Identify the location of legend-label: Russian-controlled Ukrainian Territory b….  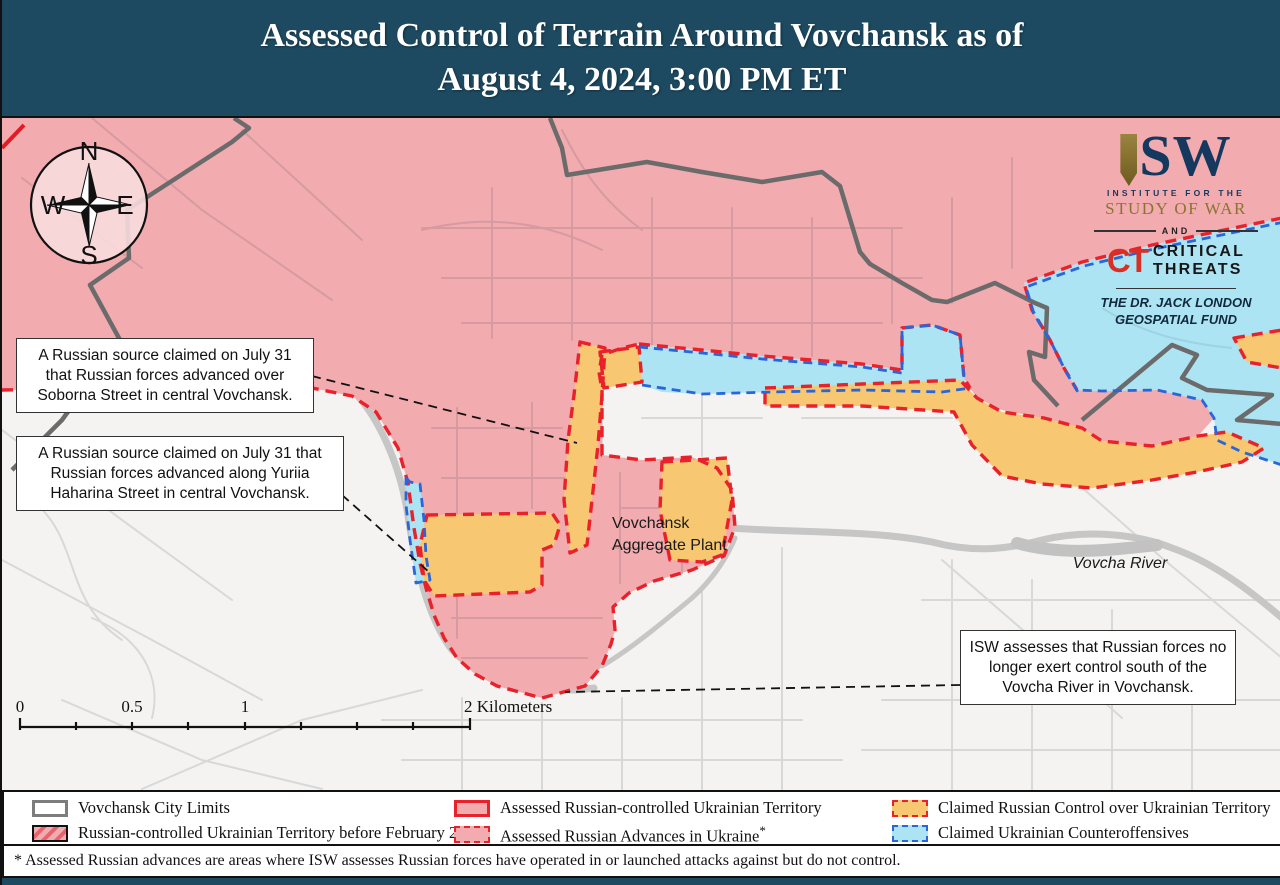
(272, 832).